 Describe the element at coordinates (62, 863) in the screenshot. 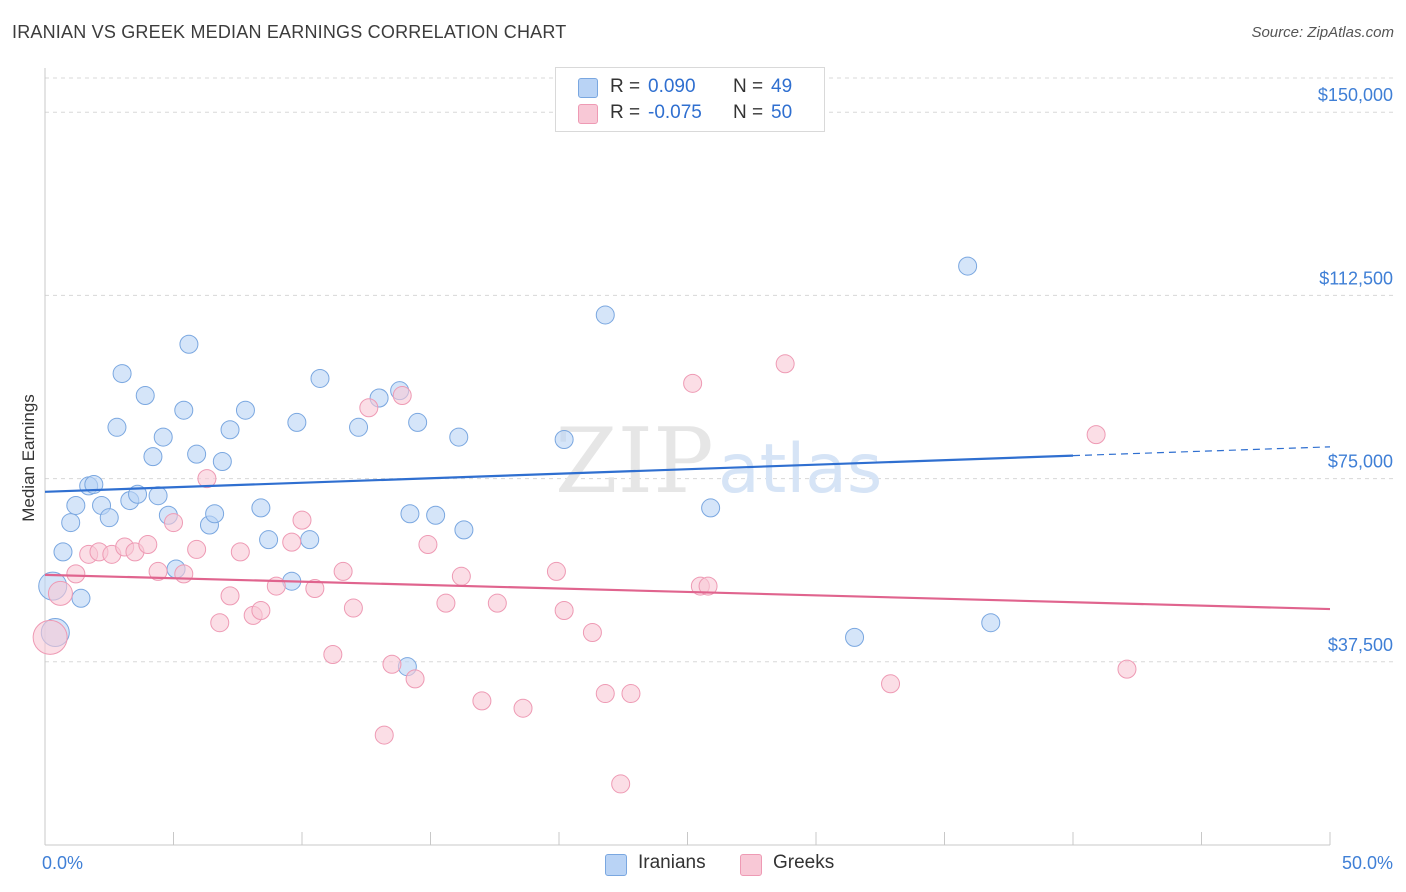

I see `x-tick-label-min: 0.0%` at that location.